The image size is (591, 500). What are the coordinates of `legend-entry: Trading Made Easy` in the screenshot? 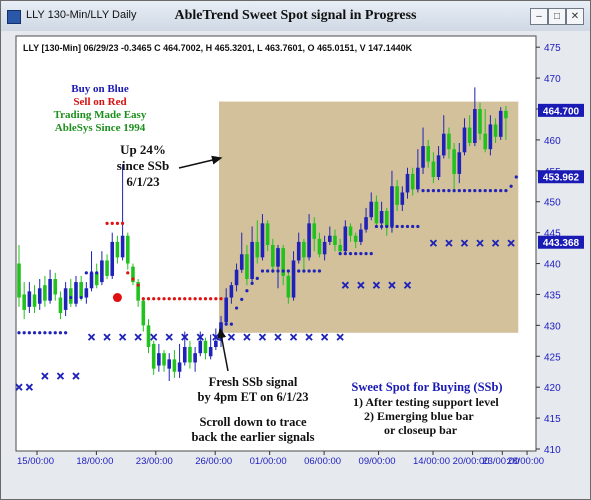 It's located at (100, 115).